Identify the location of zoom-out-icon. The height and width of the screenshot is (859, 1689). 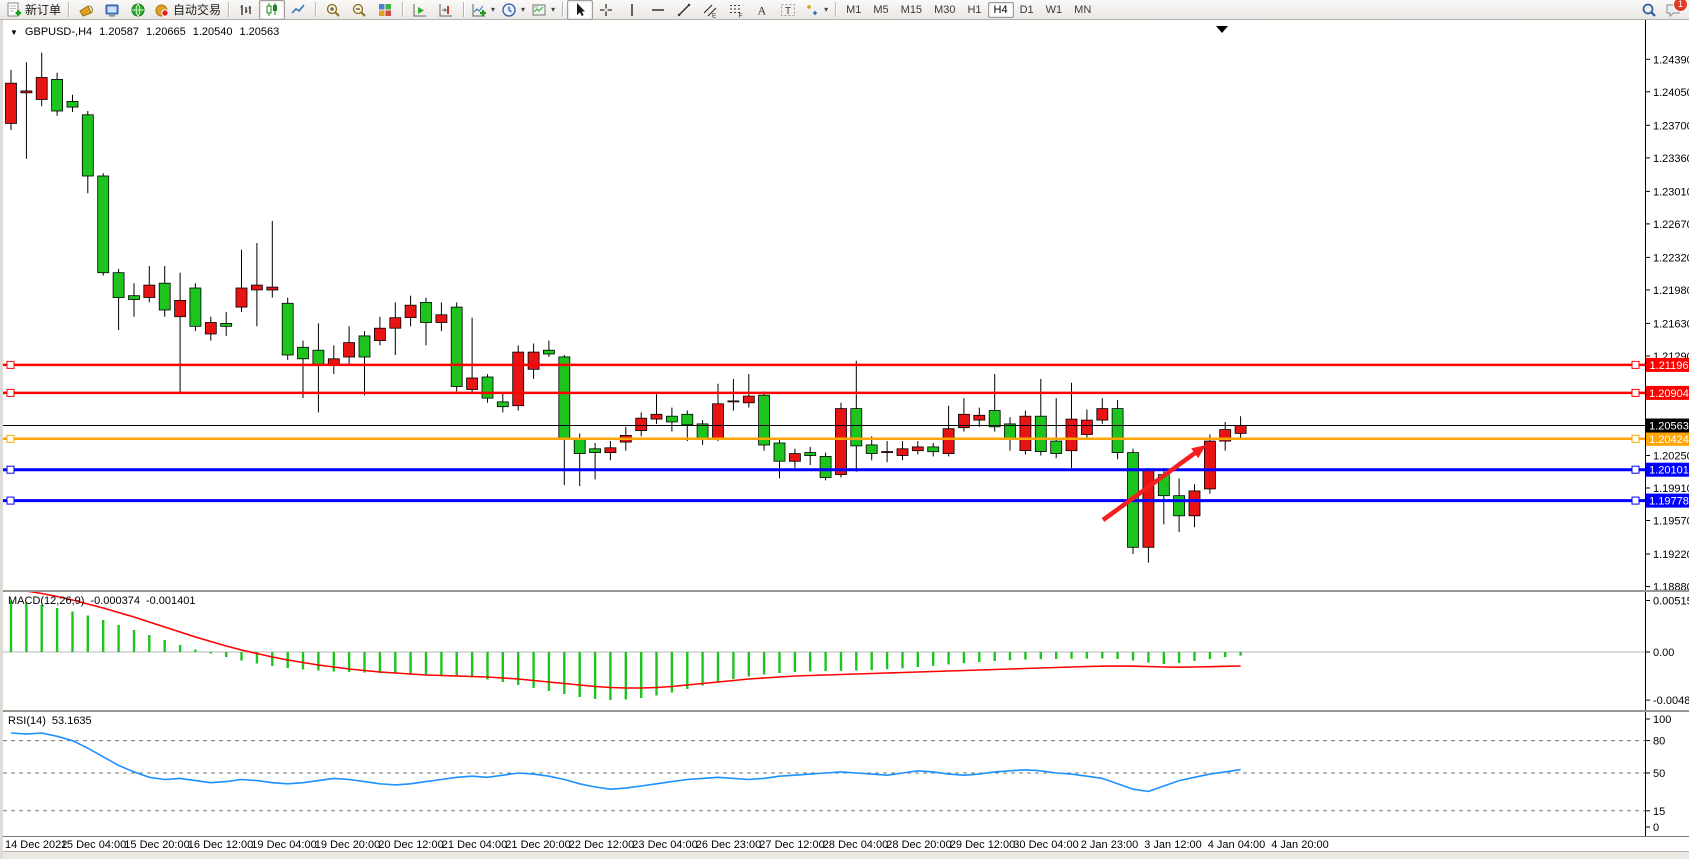
(359, 10).